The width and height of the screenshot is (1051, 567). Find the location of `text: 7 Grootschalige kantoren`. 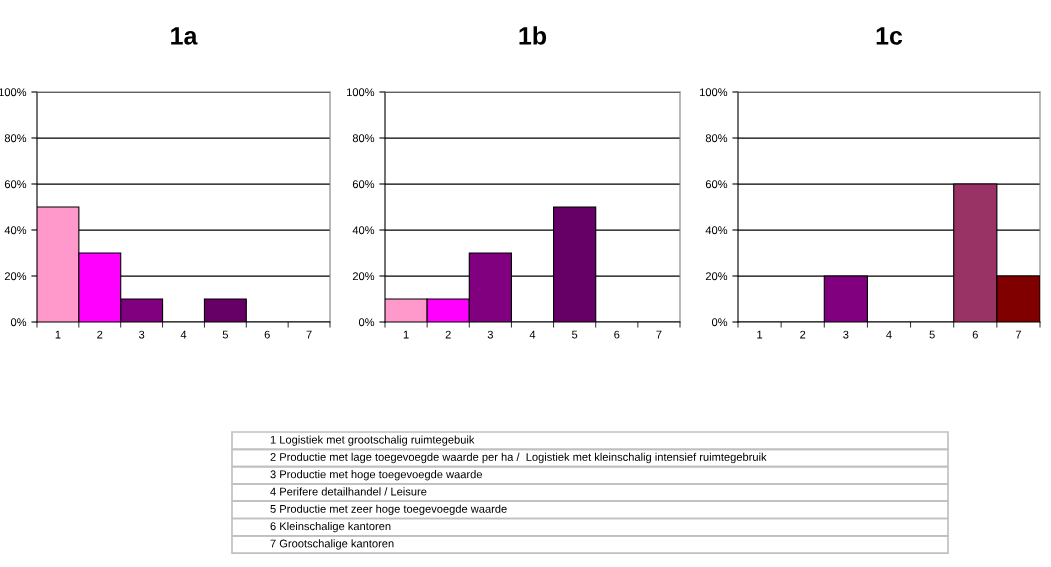

text: 7 Grootschalige kantoren is located at coordinates (332, 544).